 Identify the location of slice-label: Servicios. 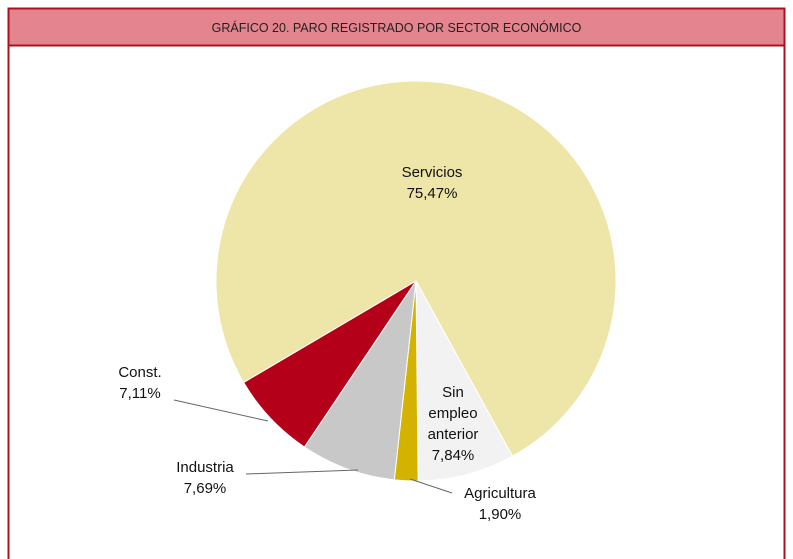
(432, 172).